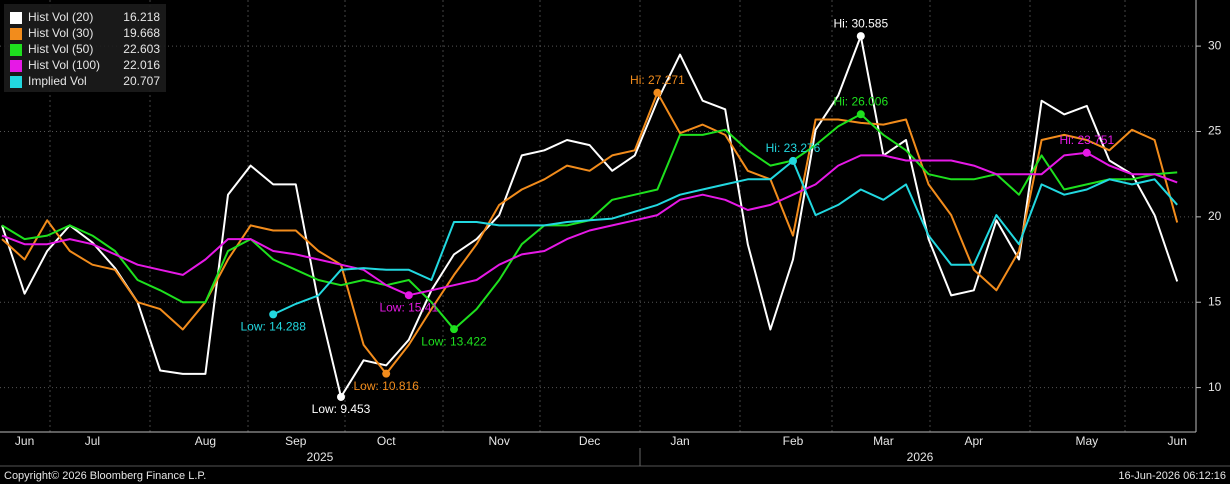 Image resolution: width=1230 pixels, height=484 pixels. What do you see at coordinates (341, 409) in the screenshot?
I see `annotation-label: Low: 9.453` at bounding box center [341, 409].